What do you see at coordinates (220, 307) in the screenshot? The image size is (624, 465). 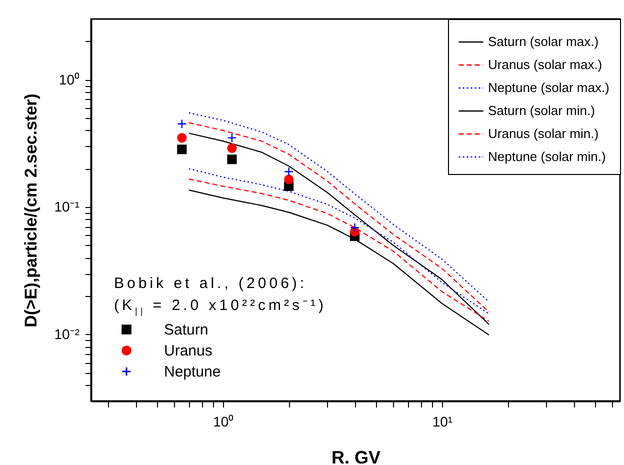 I see `annotation: (K$_{||}$ = 2.0 x10²²cm²s⁻¹)` at bounding box center [220, 307].